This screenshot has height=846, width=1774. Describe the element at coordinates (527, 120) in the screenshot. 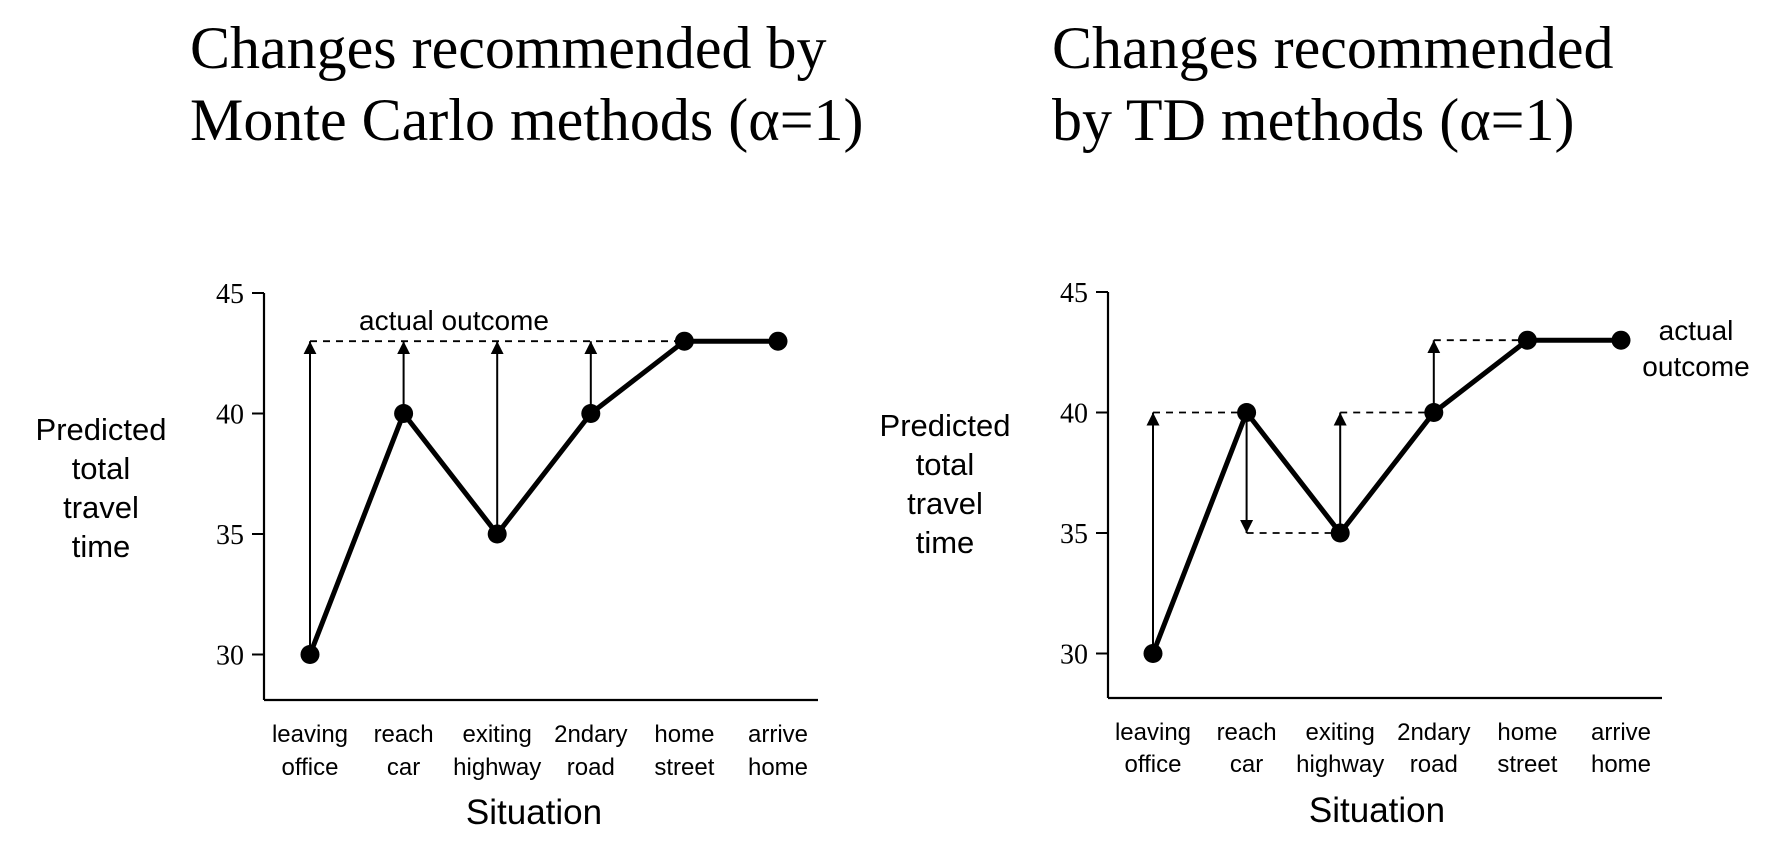

I see `chart-title-line: Monte Carlo methods (α=1)` at that location.